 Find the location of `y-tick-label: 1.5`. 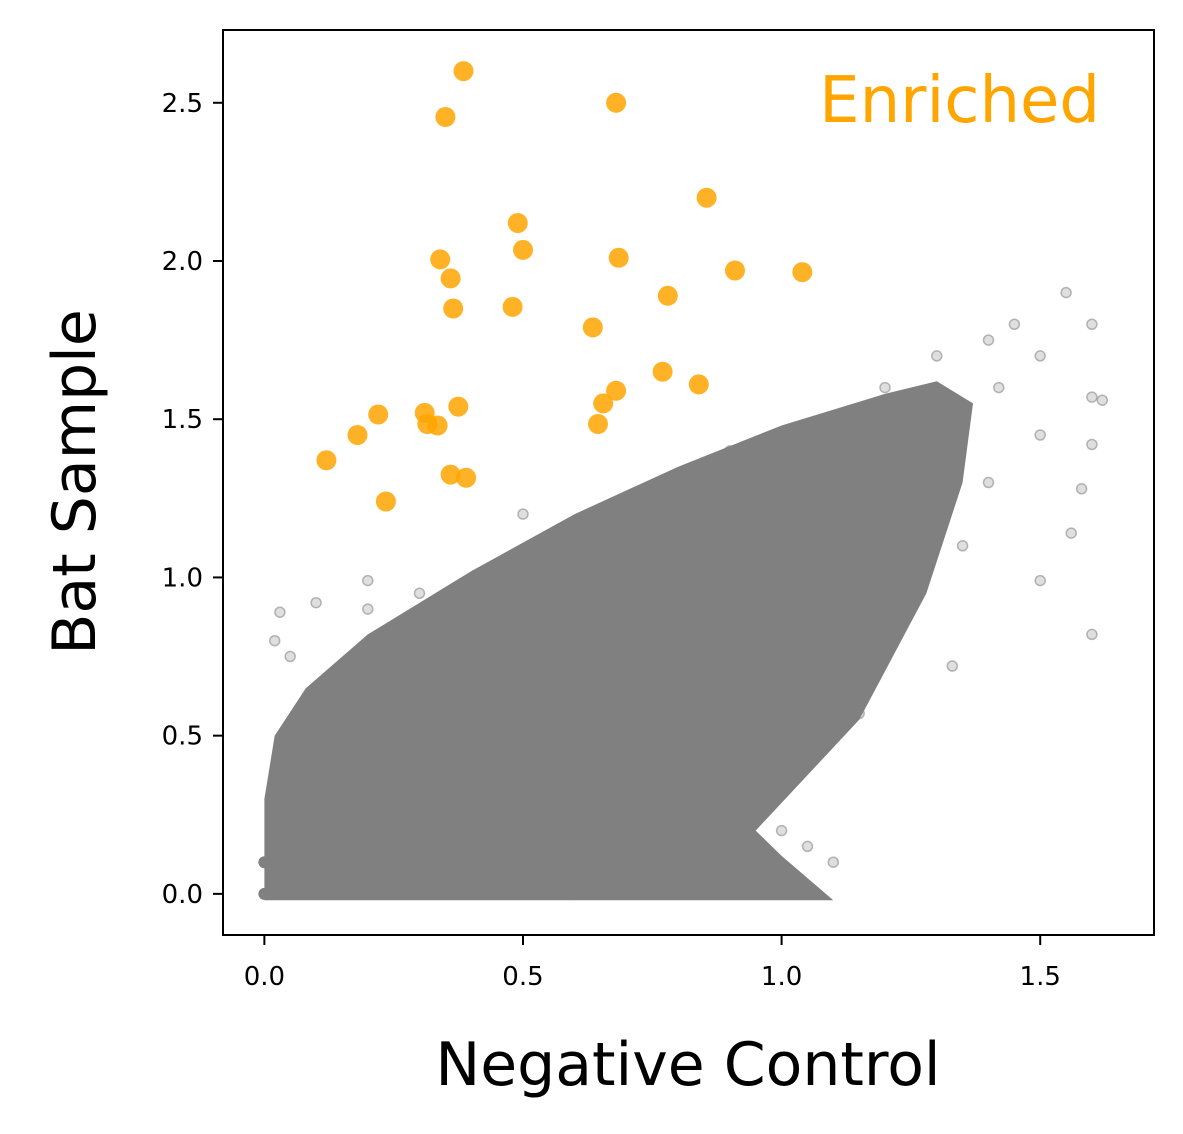

y-tick-label: 1.5 is located at coordinates (182, 420).